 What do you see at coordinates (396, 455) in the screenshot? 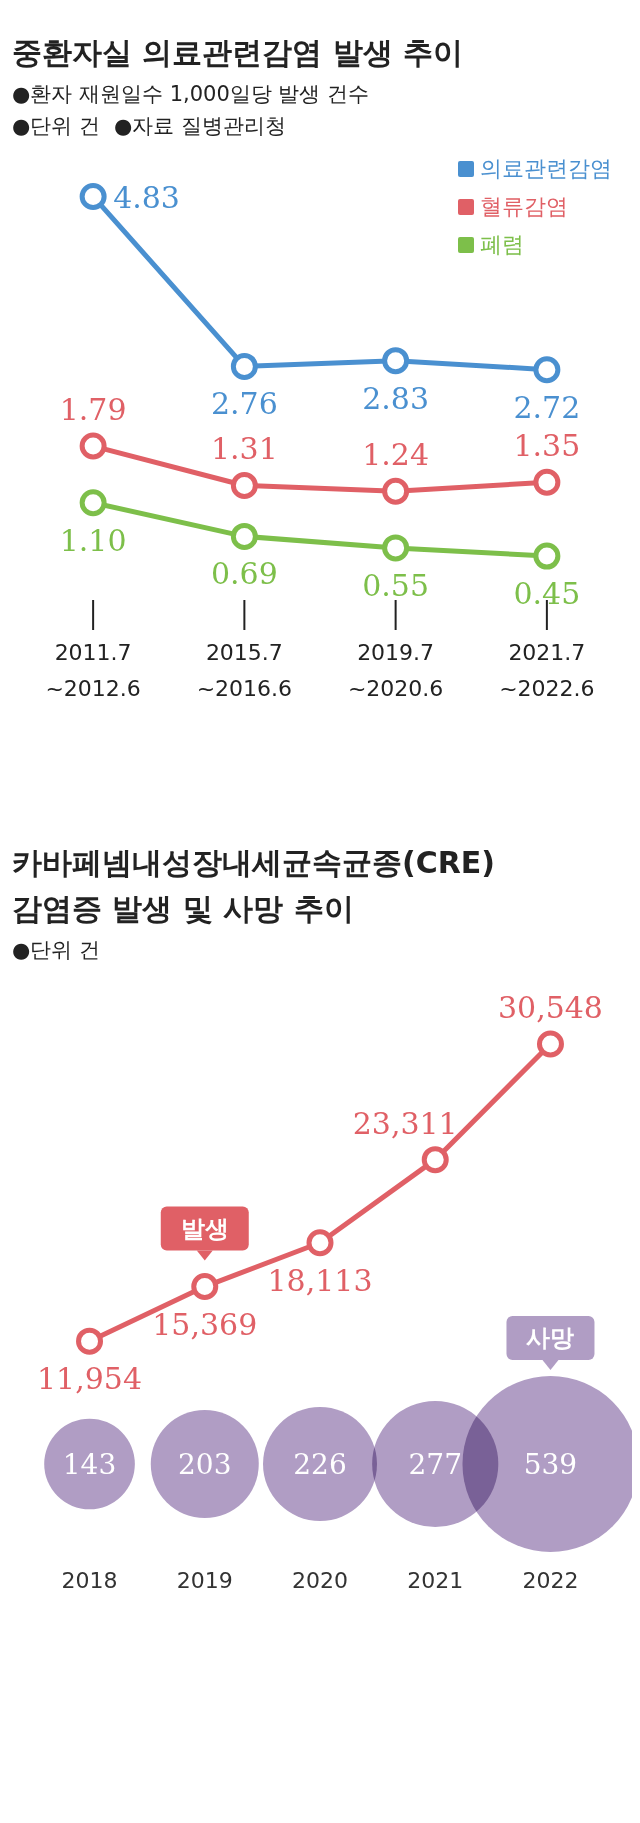
I see `data-label: 1.24` at bounding box center [396, 455].